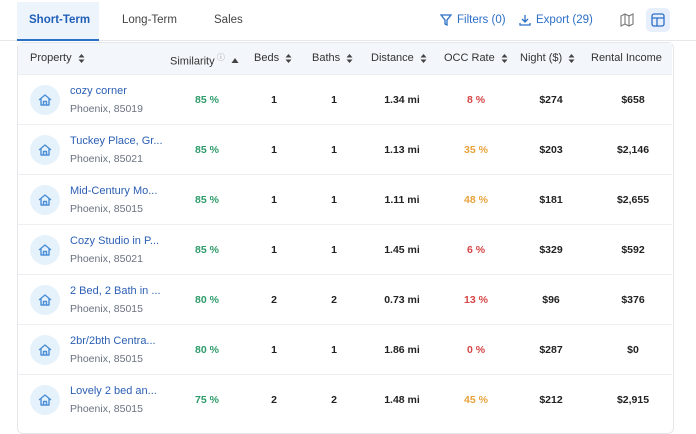 The image size is (696, 434). Describe the element at coordinates (149, 20) in the screenshot. I see `tab: Long-Term` at that location.